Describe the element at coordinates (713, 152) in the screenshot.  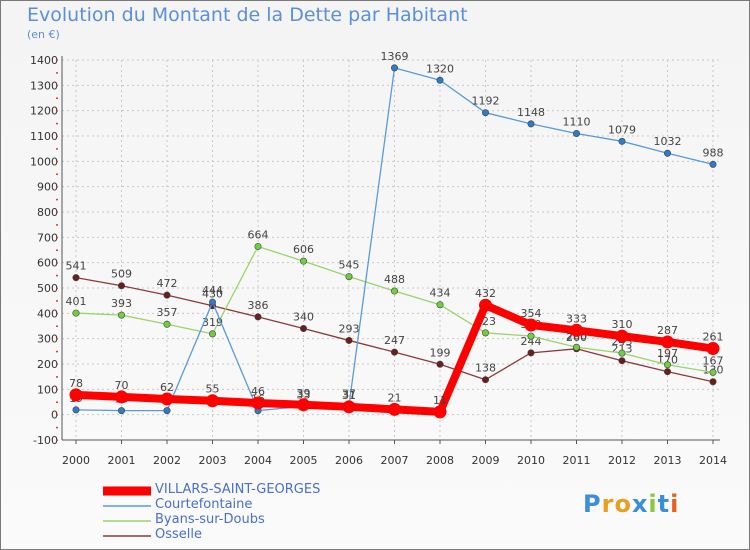
I see `data-label: 988` at that location.